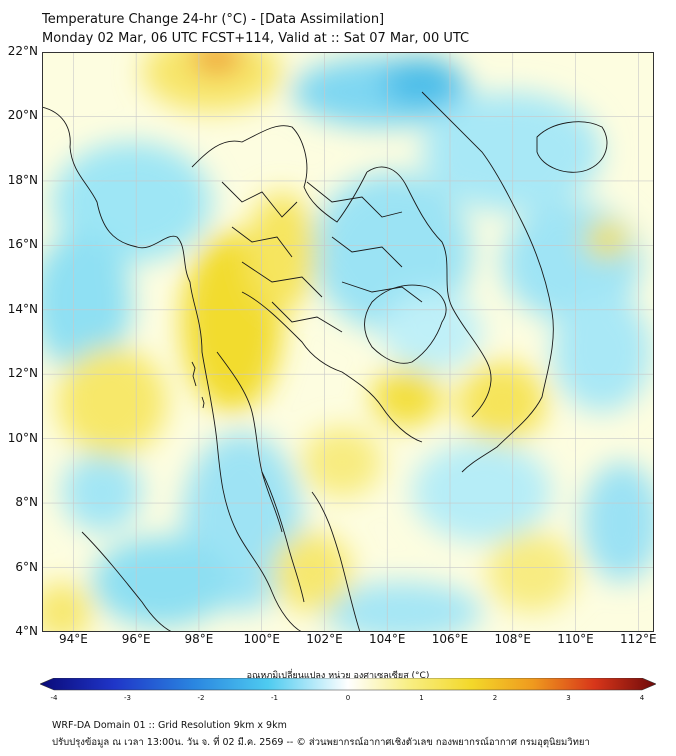 This screenshot has width=676, height=756. I want to click on colorbar-tick: 1, so click(421, 698).